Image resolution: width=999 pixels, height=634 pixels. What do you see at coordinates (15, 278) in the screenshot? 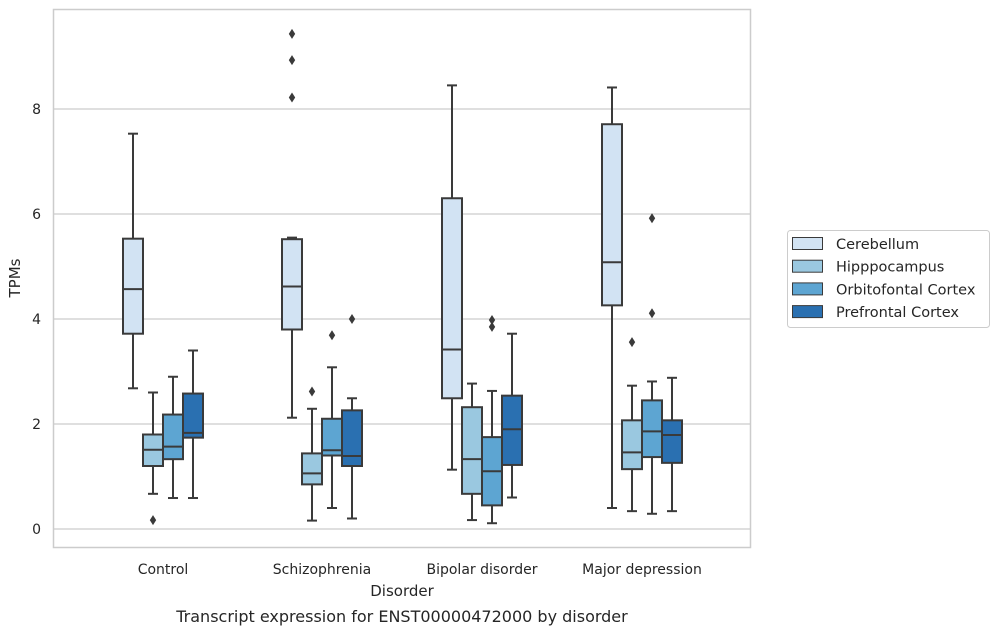
I see `y-axis-label: TPMs` at bounding box center [15, 278].